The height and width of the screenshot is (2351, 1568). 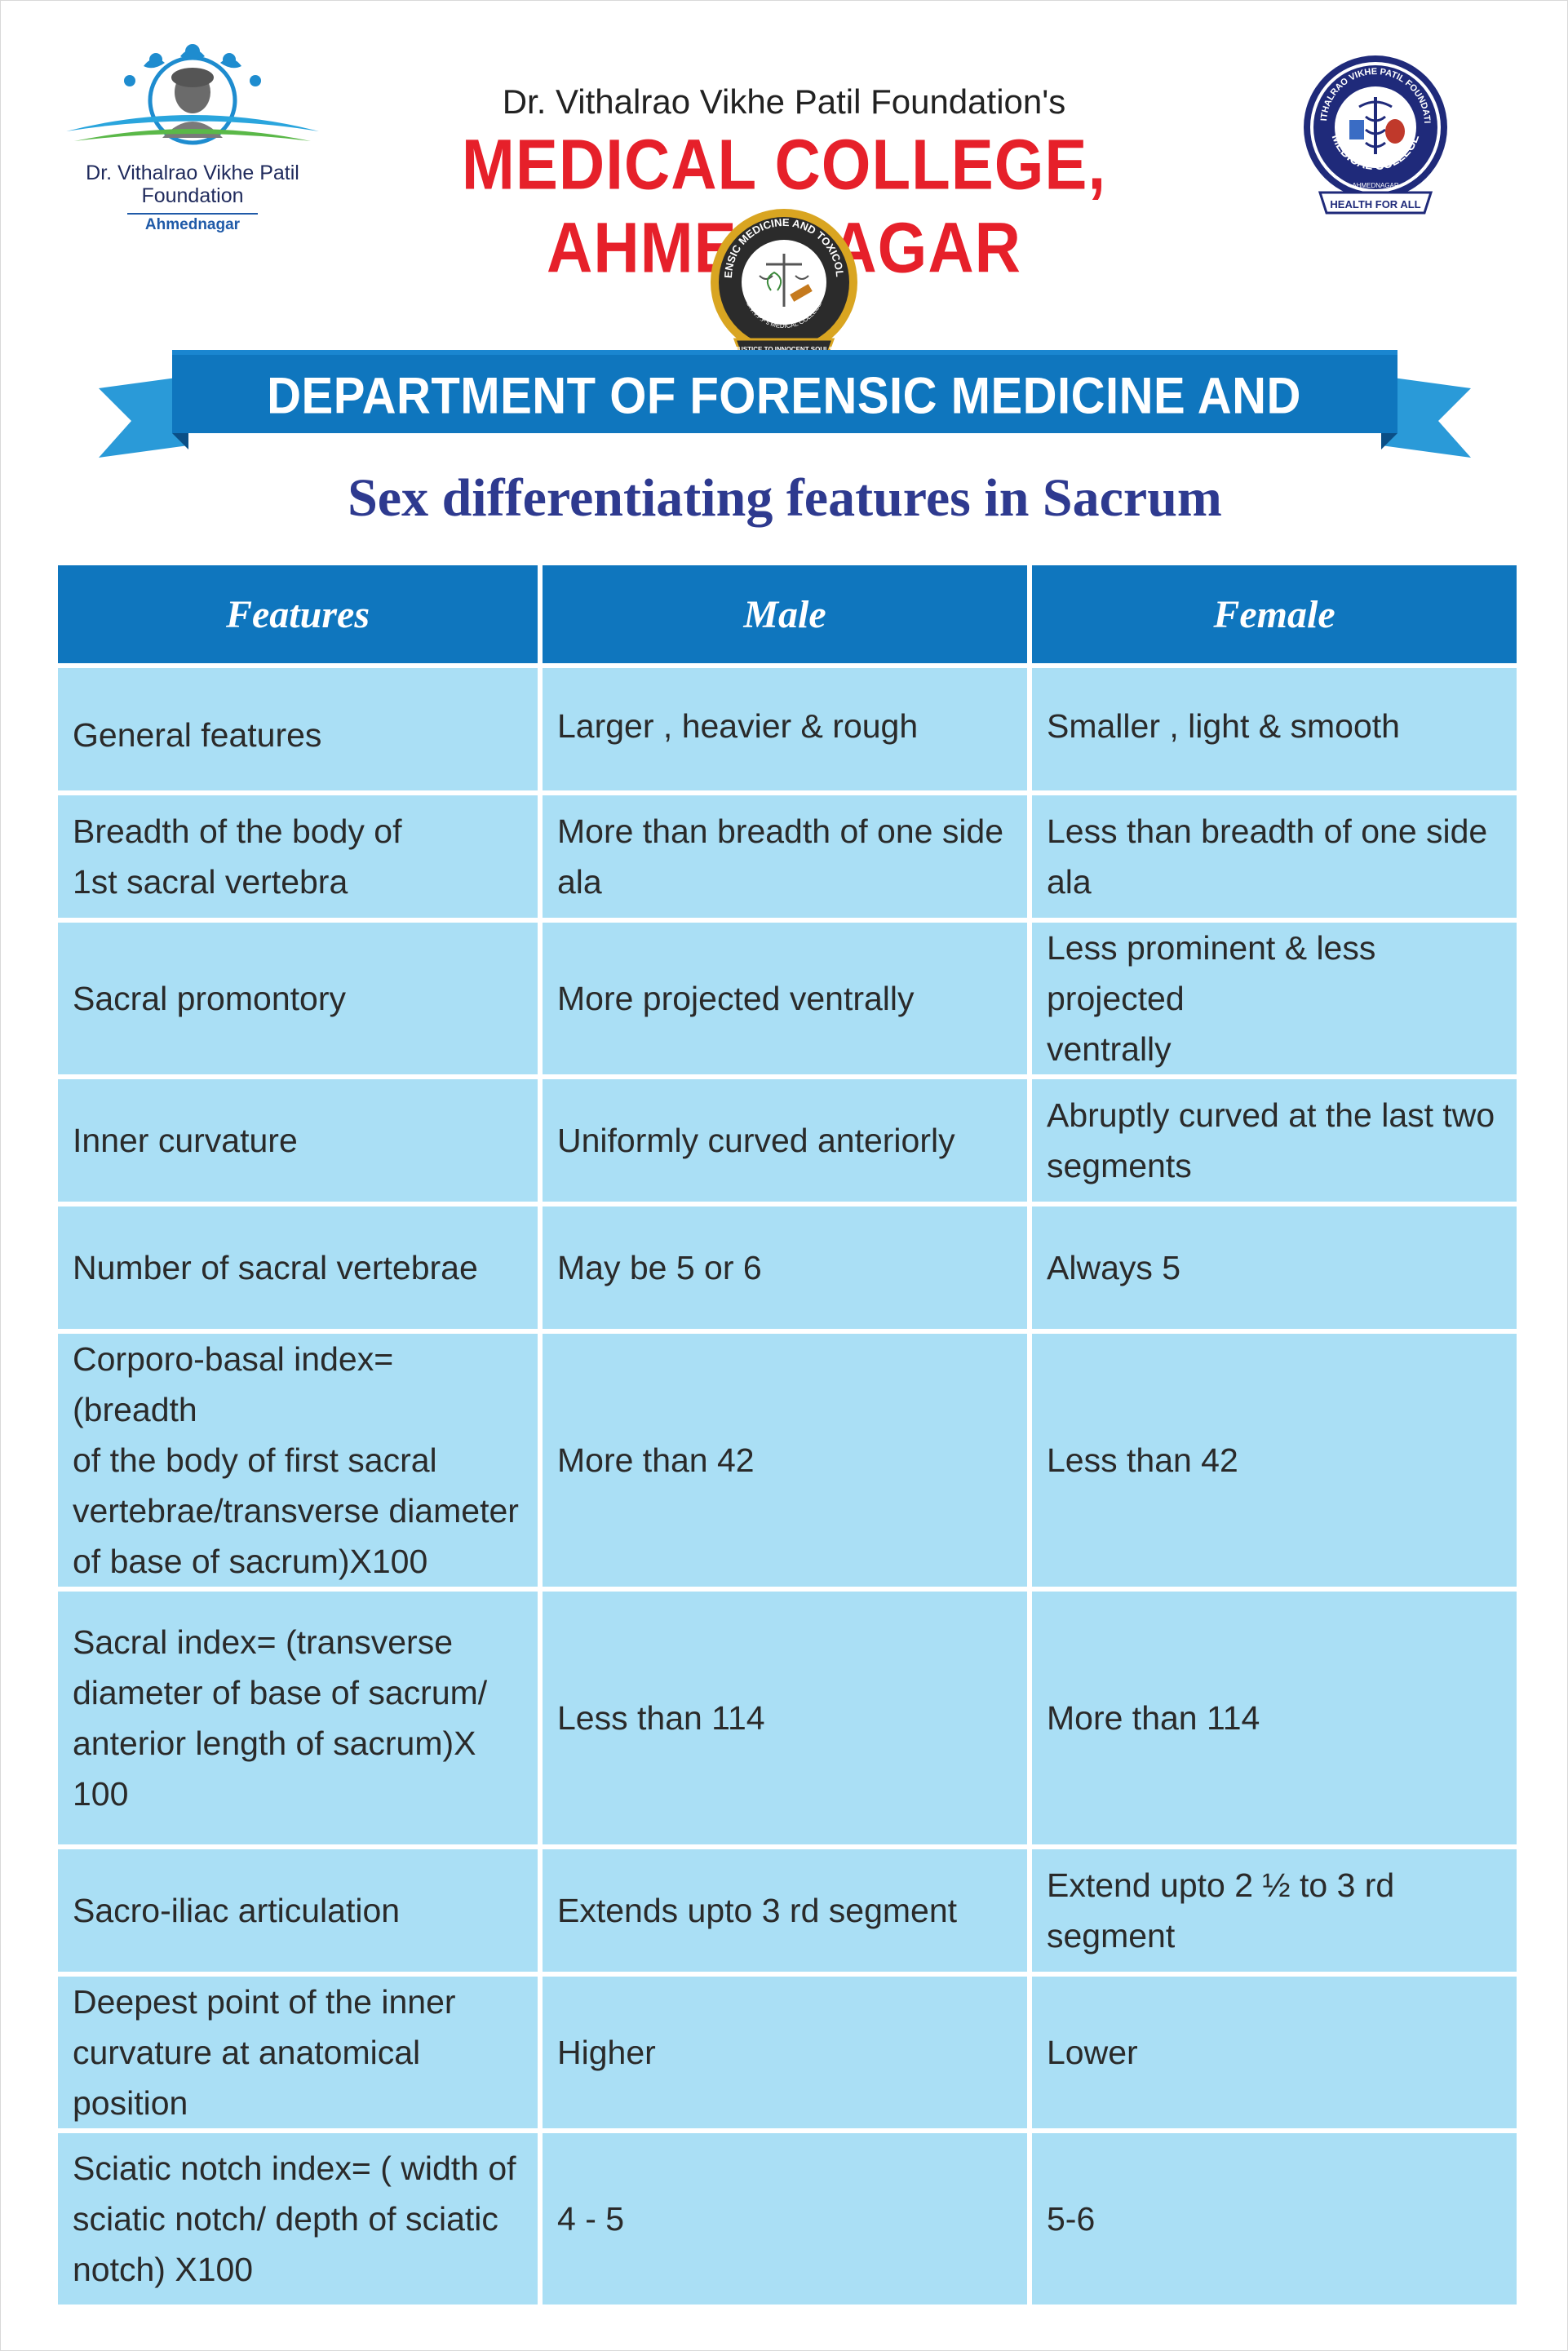 What do you see at coordinates (298, 614) in the screenshot?
I see `header-features: Features` at bounding box center [298, 614].